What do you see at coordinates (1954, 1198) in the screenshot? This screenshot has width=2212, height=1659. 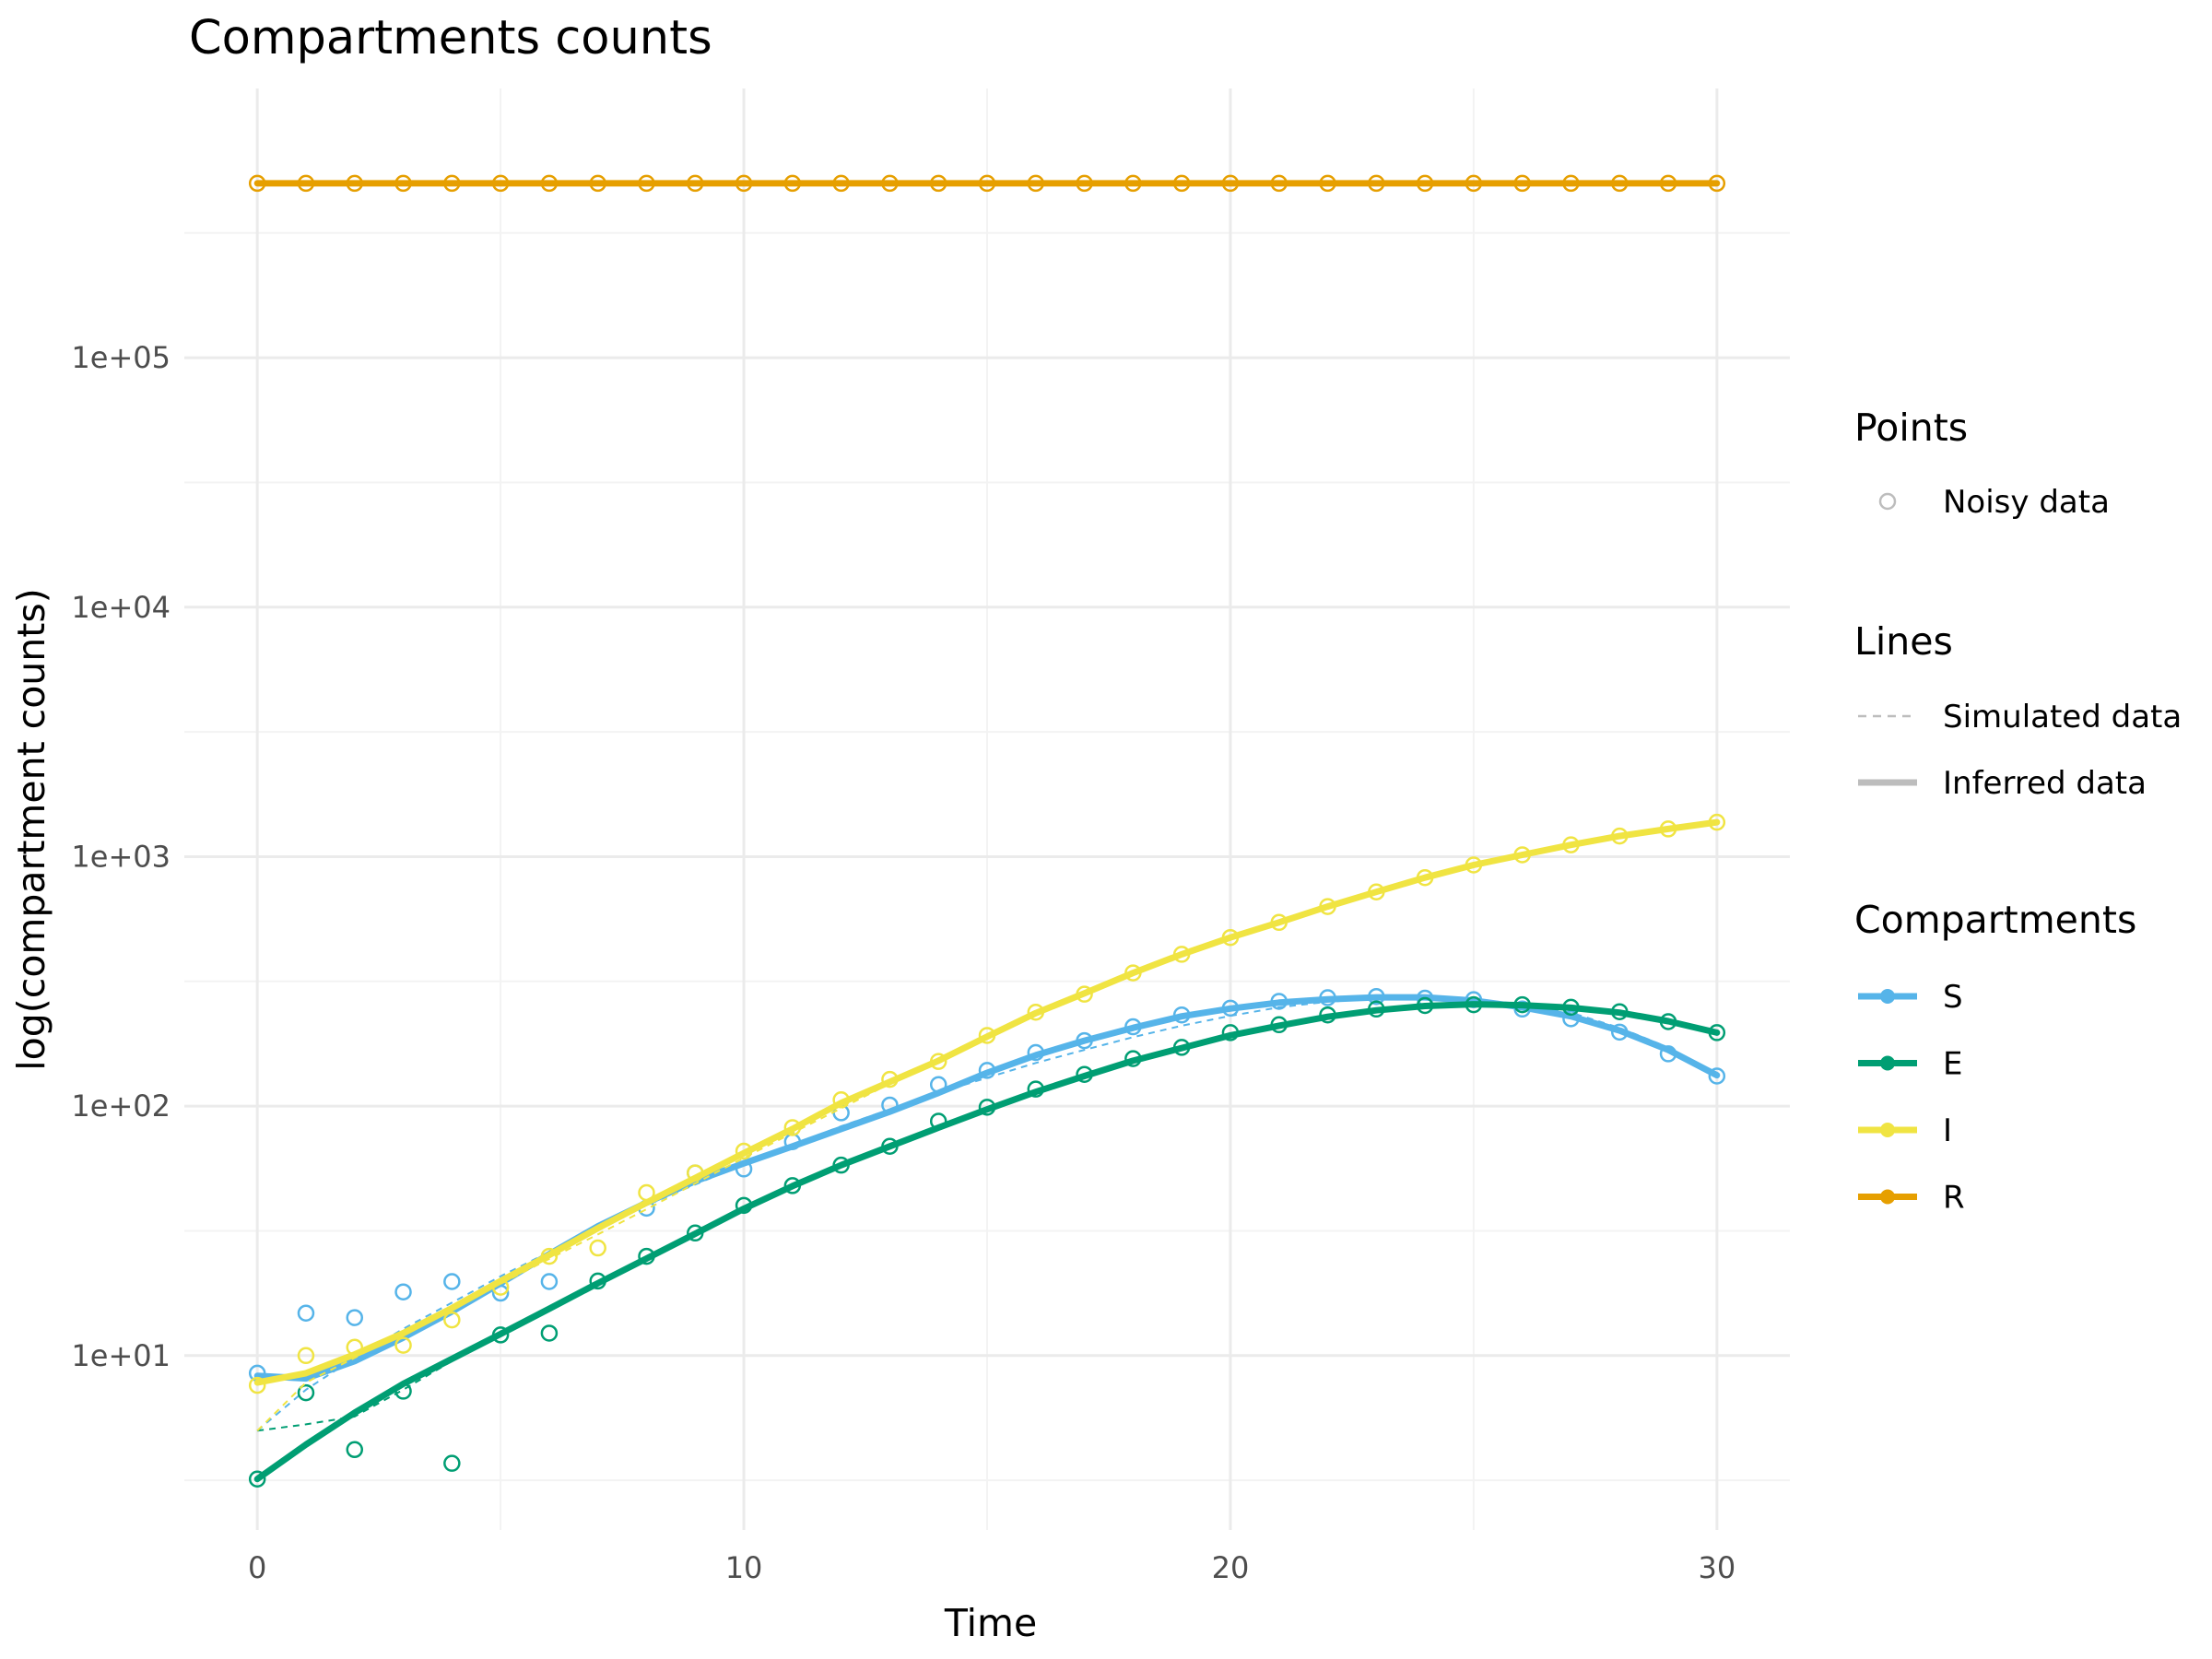 I see `legend-label-r: R` at bounding box center [1954, 1198].